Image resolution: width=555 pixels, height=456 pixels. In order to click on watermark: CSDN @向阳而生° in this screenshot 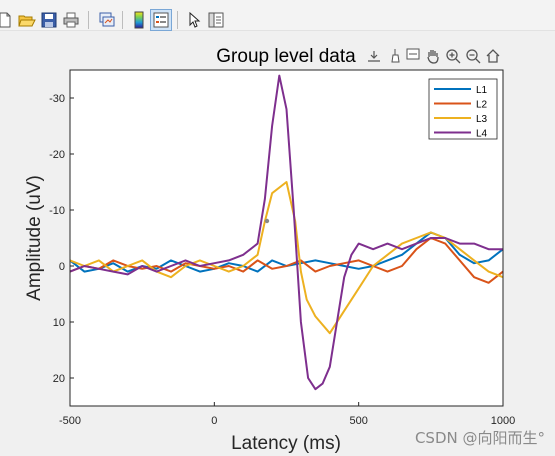, I will do `click(479, 438)`.